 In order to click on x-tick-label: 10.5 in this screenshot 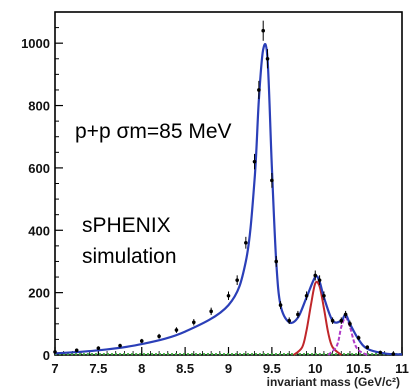, I will do `click(358, 368)`.